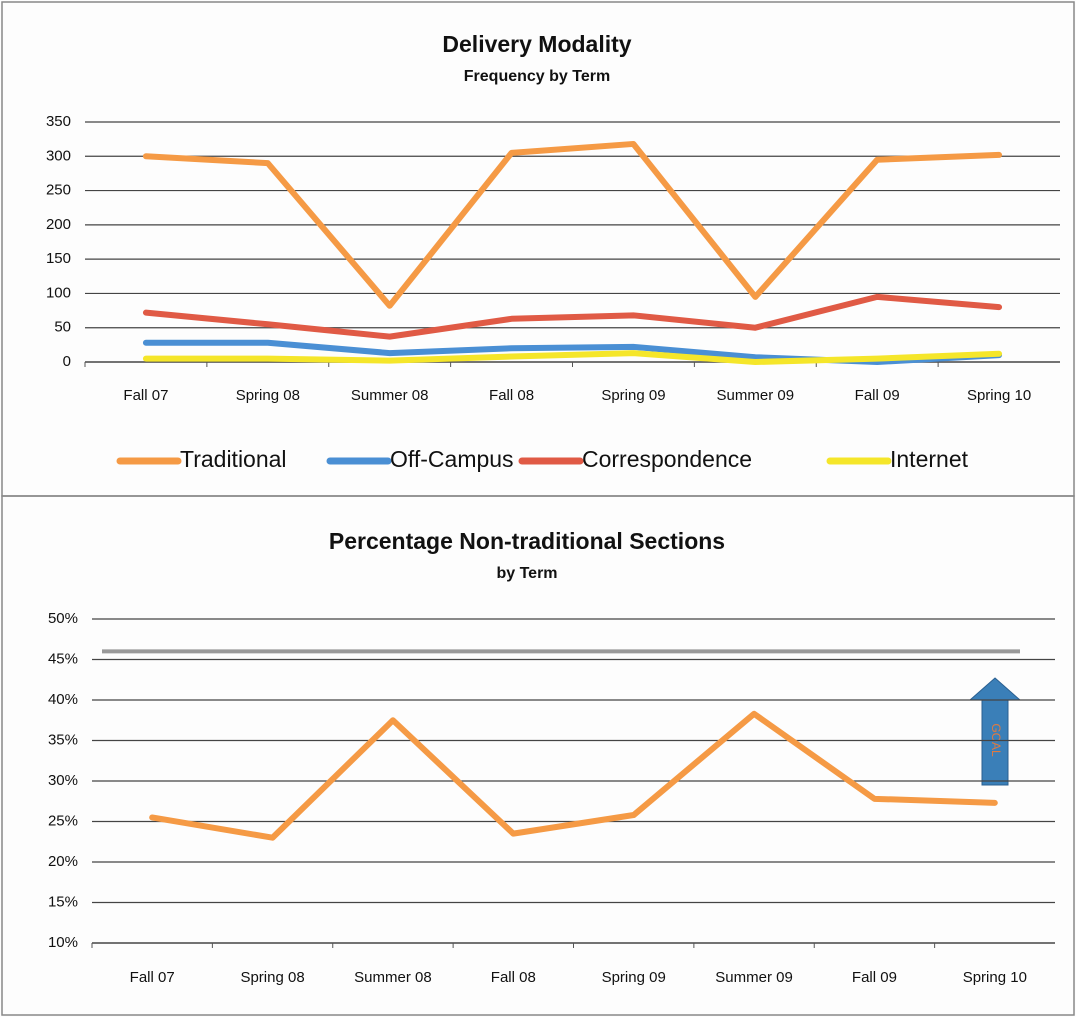 This screenshot has height=1017, width=1076. Describe the element at coordinates (63, 739) in the screenshot. I see `y-tick-label: 35%` at that location.